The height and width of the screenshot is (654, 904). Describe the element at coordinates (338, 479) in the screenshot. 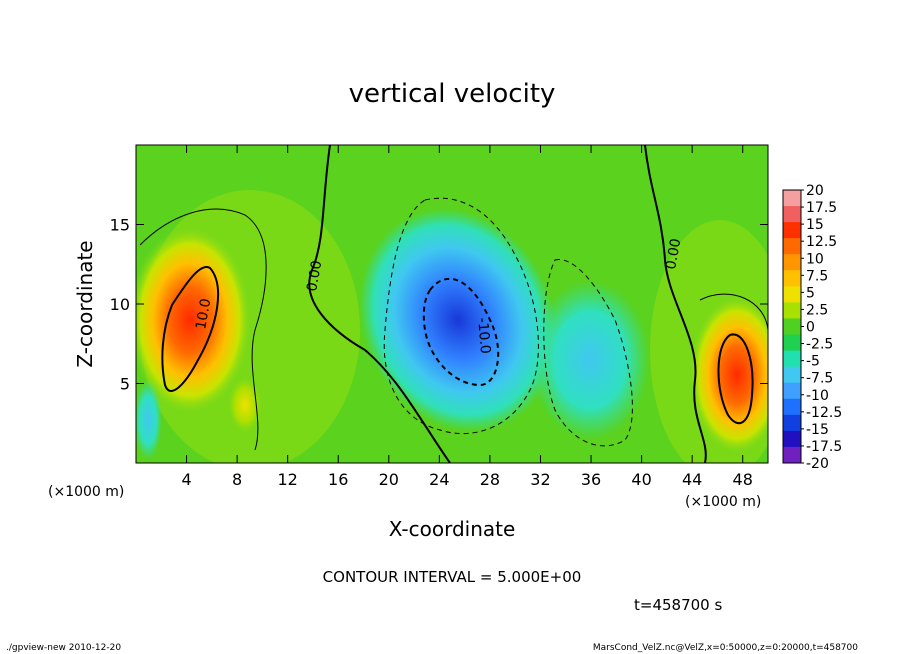

I see `x-tick-label: 16` at that location.